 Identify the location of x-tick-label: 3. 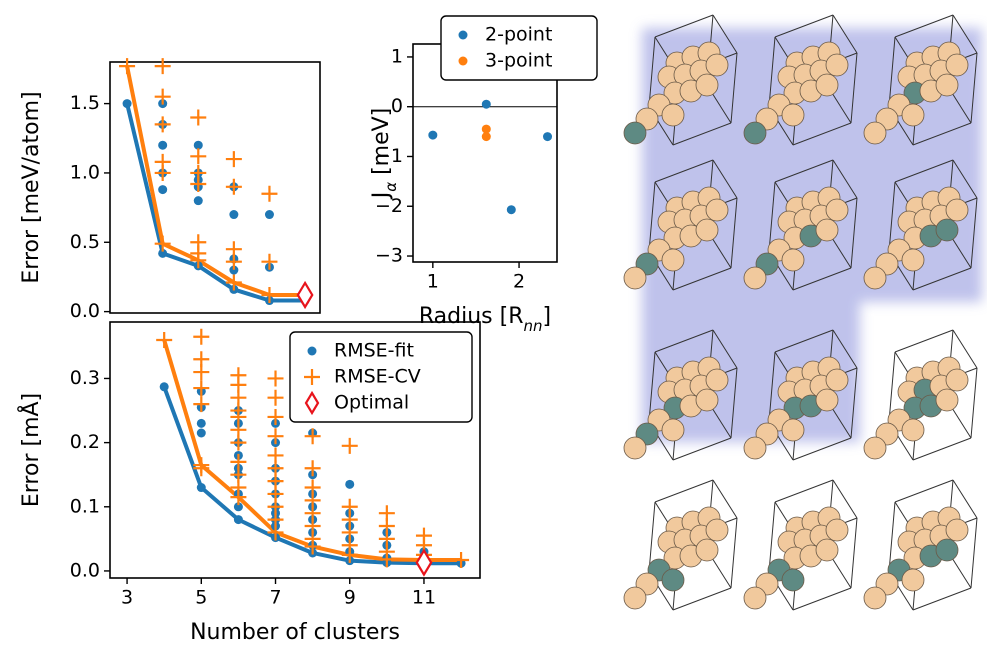
(127, 598).